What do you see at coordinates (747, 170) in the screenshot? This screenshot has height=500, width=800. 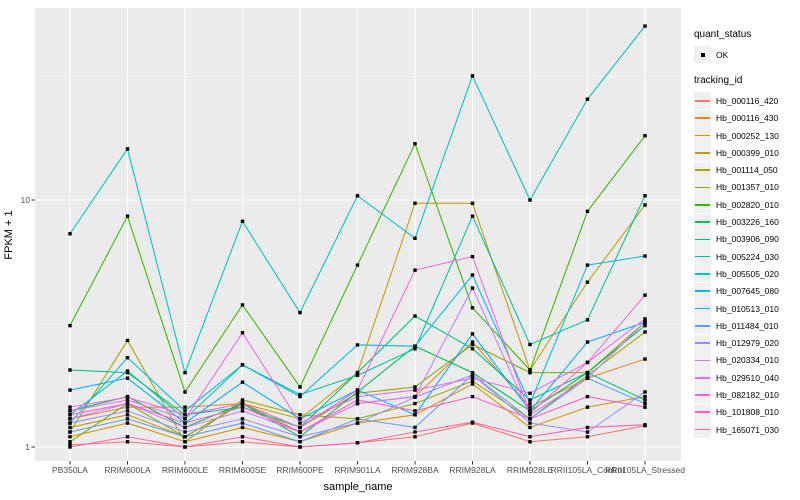 I see `legend-label: Hb_001114_050` at bounding box center [747, 170].